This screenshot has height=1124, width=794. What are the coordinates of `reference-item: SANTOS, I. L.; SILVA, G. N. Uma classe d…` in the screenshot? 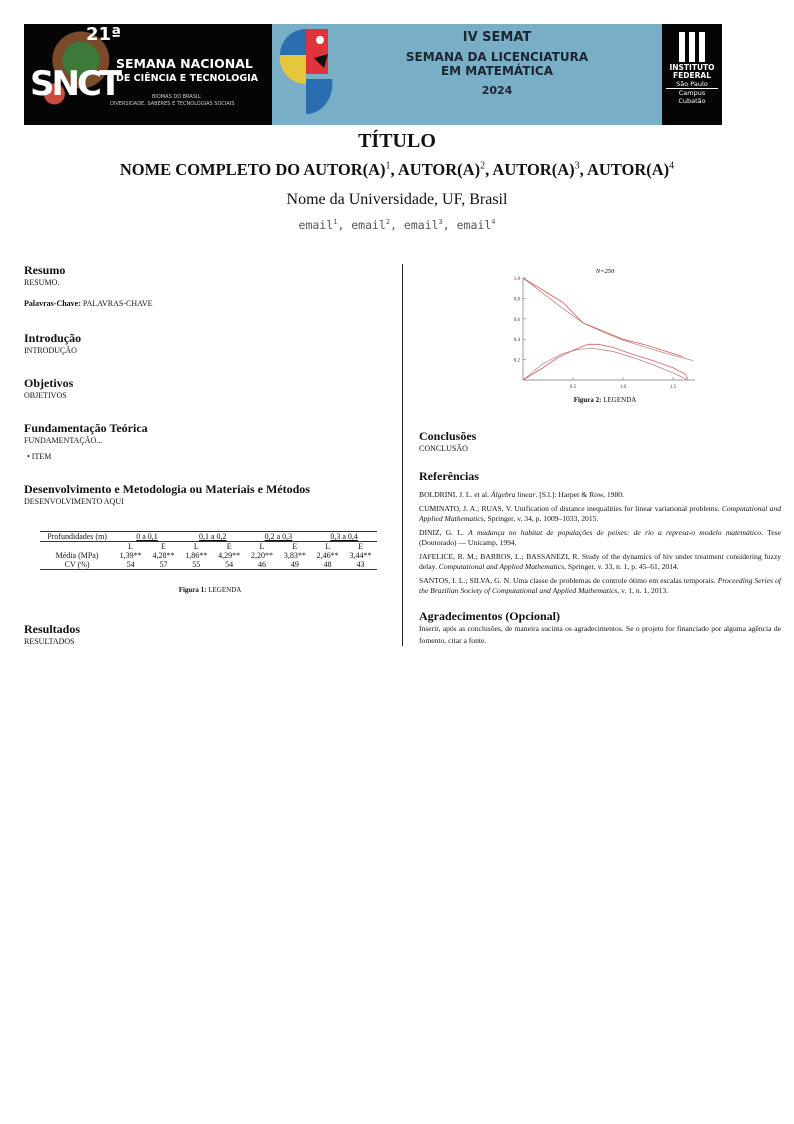 It's located at (600, 585).